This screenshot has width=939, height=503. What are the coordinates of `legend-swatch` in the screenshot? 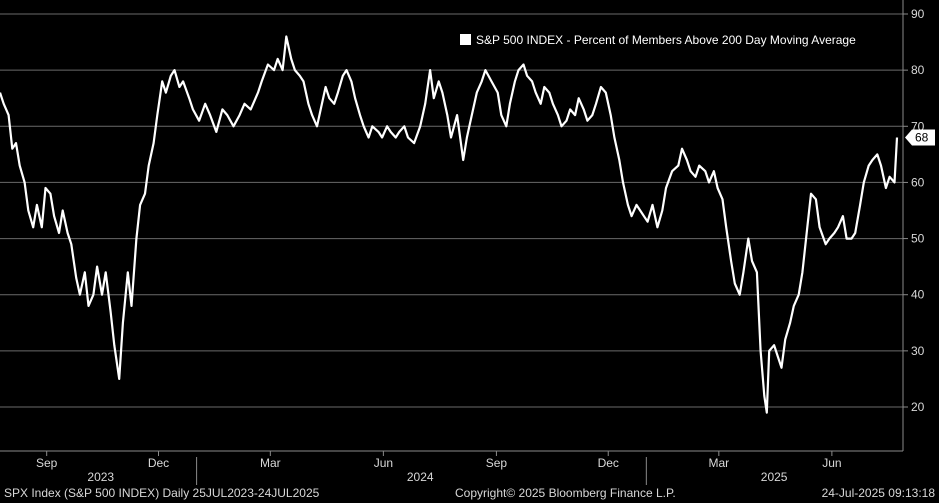 It's located at (465, 39).